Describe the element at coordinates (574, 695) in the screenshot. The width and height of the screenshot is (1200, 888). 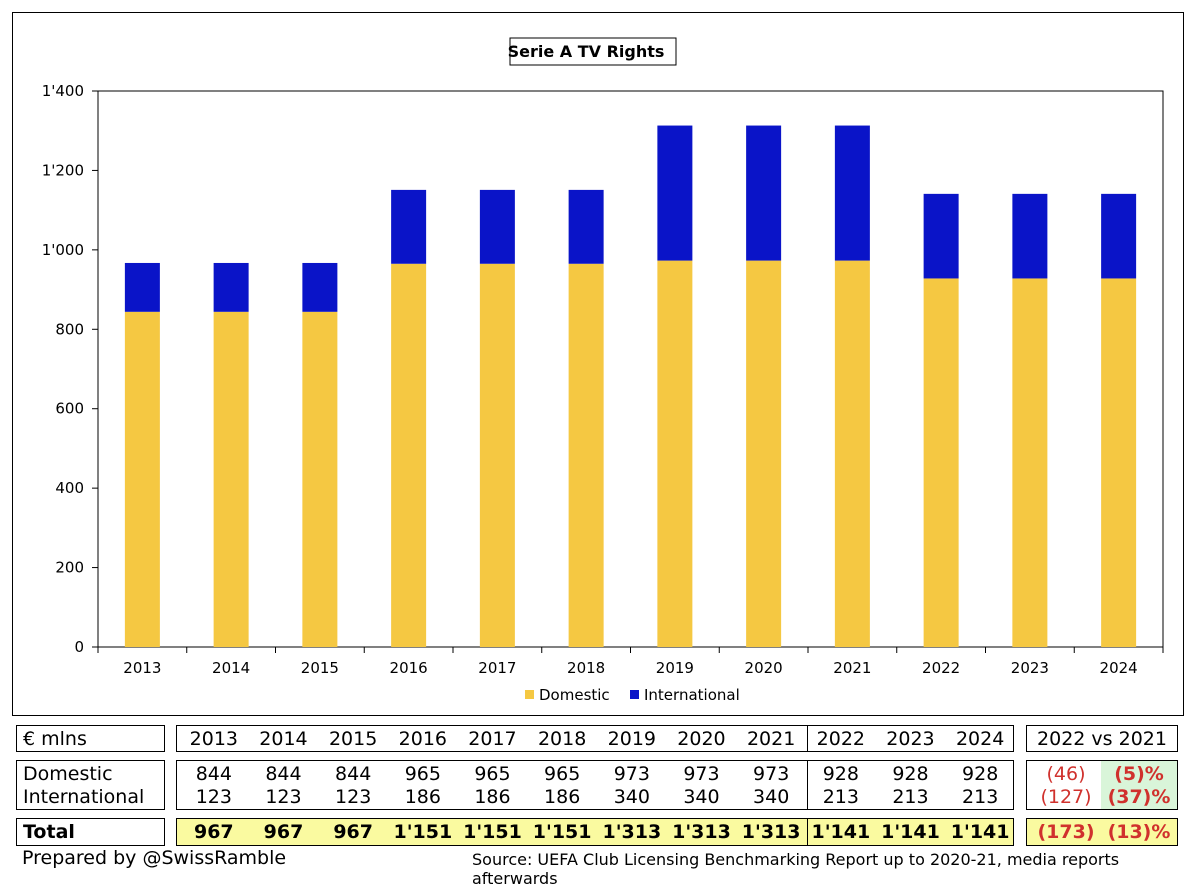
I see `legend-label-domestic: Domestic` at that location.